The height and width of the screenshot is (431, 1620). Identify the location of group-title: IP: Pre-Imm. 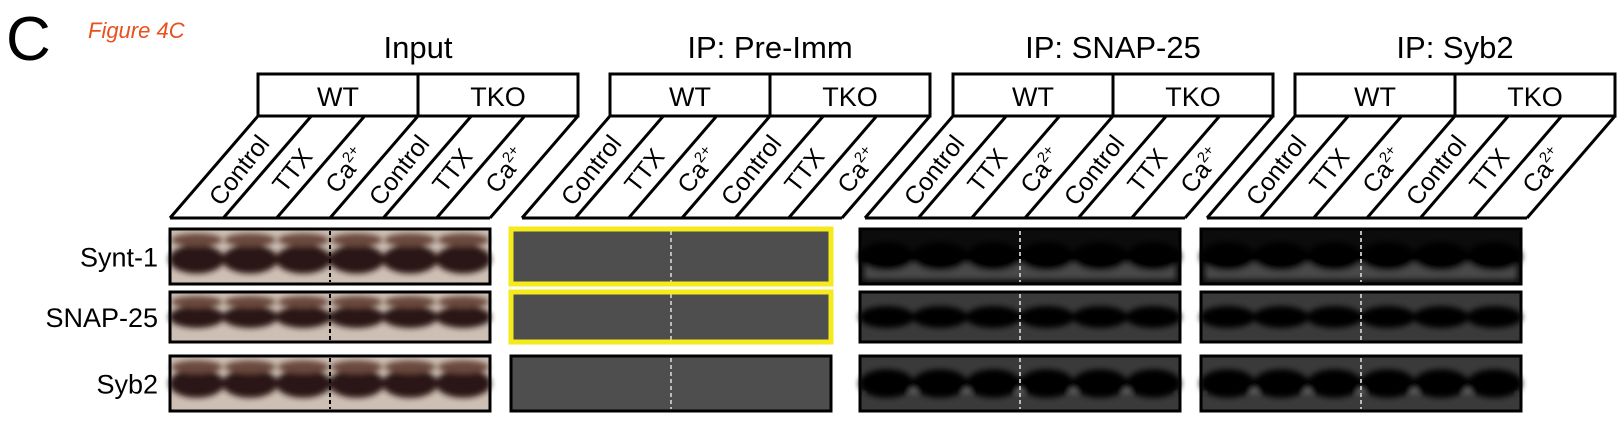
(769, 47).